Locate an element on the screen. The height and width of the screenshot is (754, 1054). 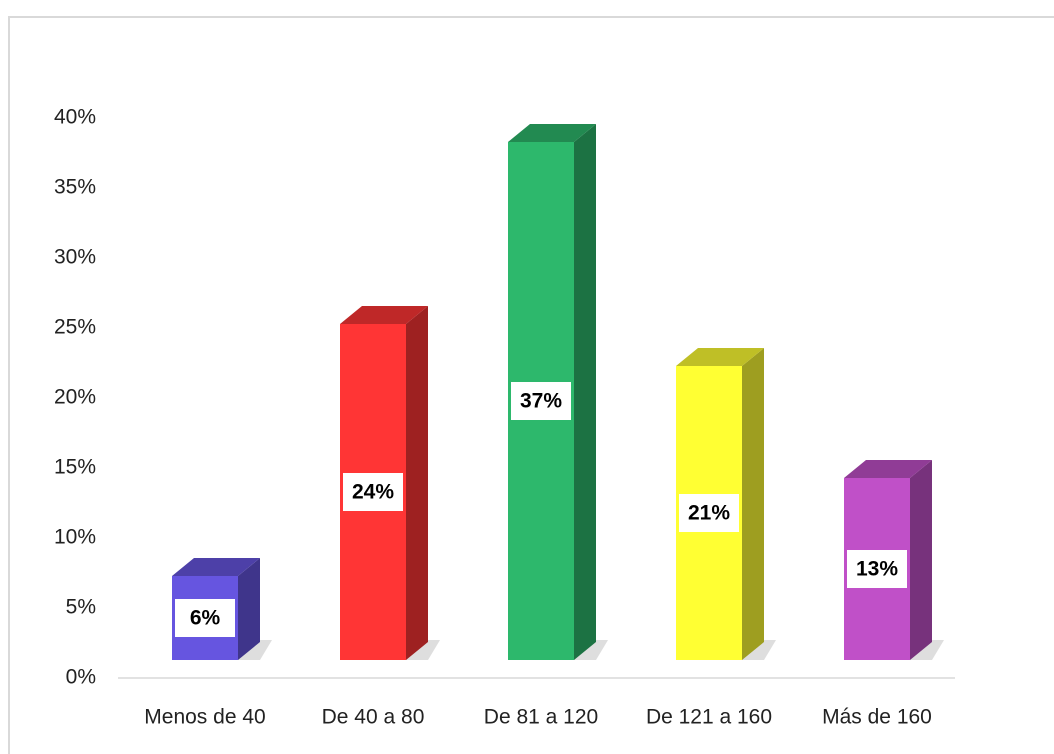
value-label: 6% is located at coordinates (205, 618).